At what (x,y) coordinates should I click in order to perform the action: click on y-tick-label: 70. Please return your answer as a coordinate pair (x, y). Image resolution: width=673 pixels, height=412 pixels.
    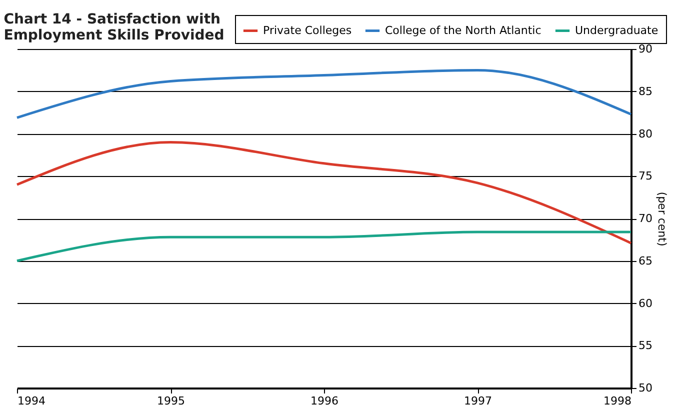
    Looking at the image, I should click on (645, 218).